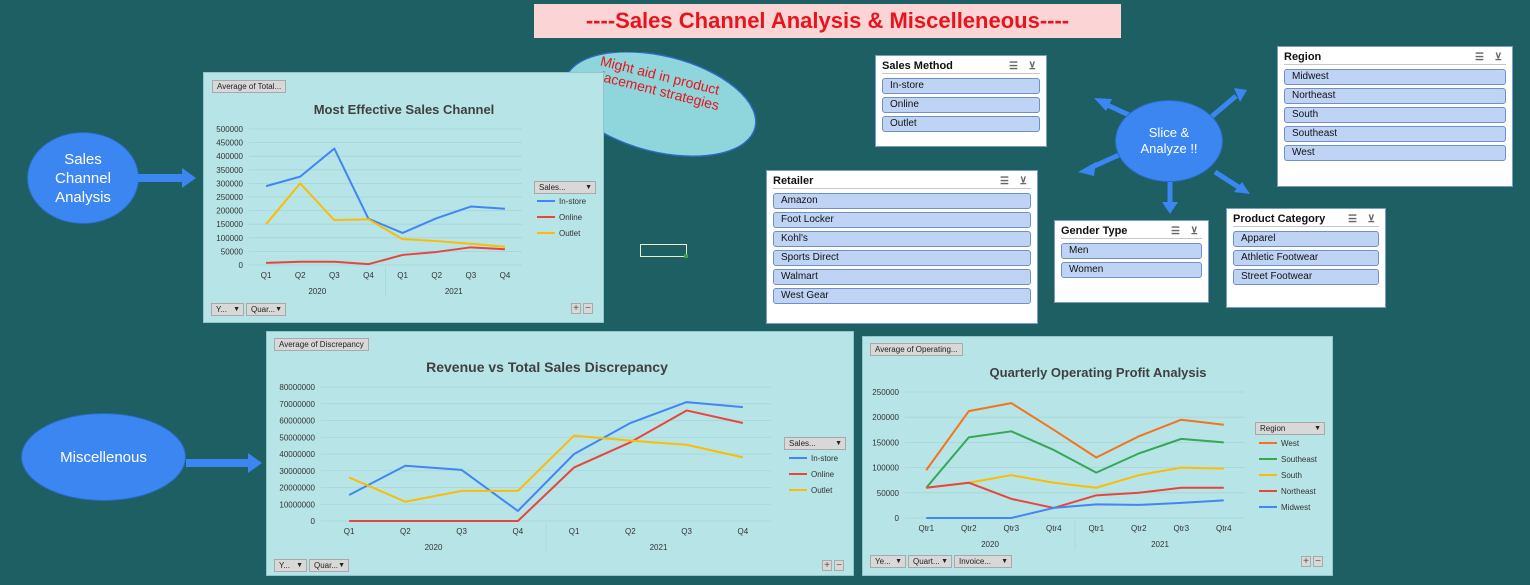  What do you see at coordinates (297, 387) in the screenshot?
I see `y-tick-label: 80000000` at bounding box center [297, 387].